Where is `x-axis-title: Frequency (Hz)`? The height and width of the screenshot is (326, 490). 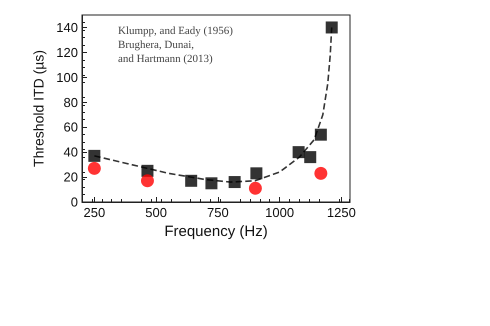 x-axis-title: Frequency (Hz) is located at coordinates (216, 231).